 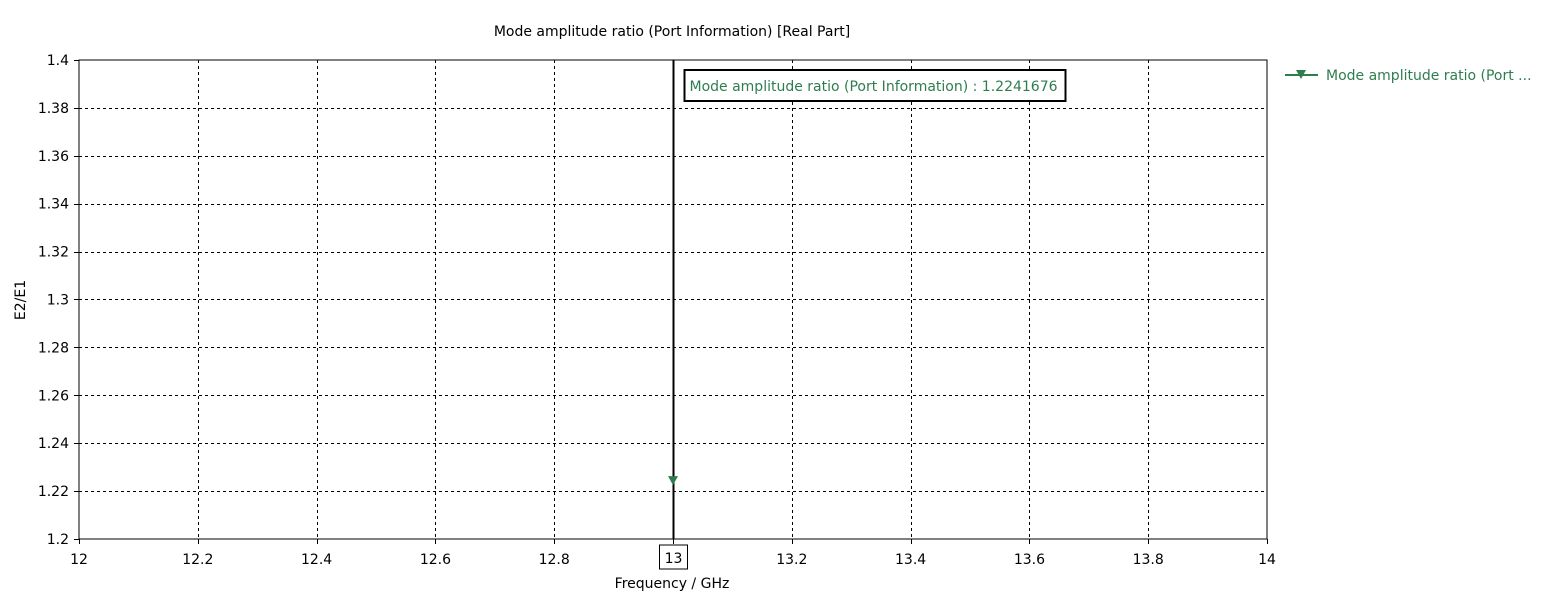 What do you see at coordinates (435, 560) in the screenshot?
I see `x-tick-label: 12.6` at bounding box center [435, 560].